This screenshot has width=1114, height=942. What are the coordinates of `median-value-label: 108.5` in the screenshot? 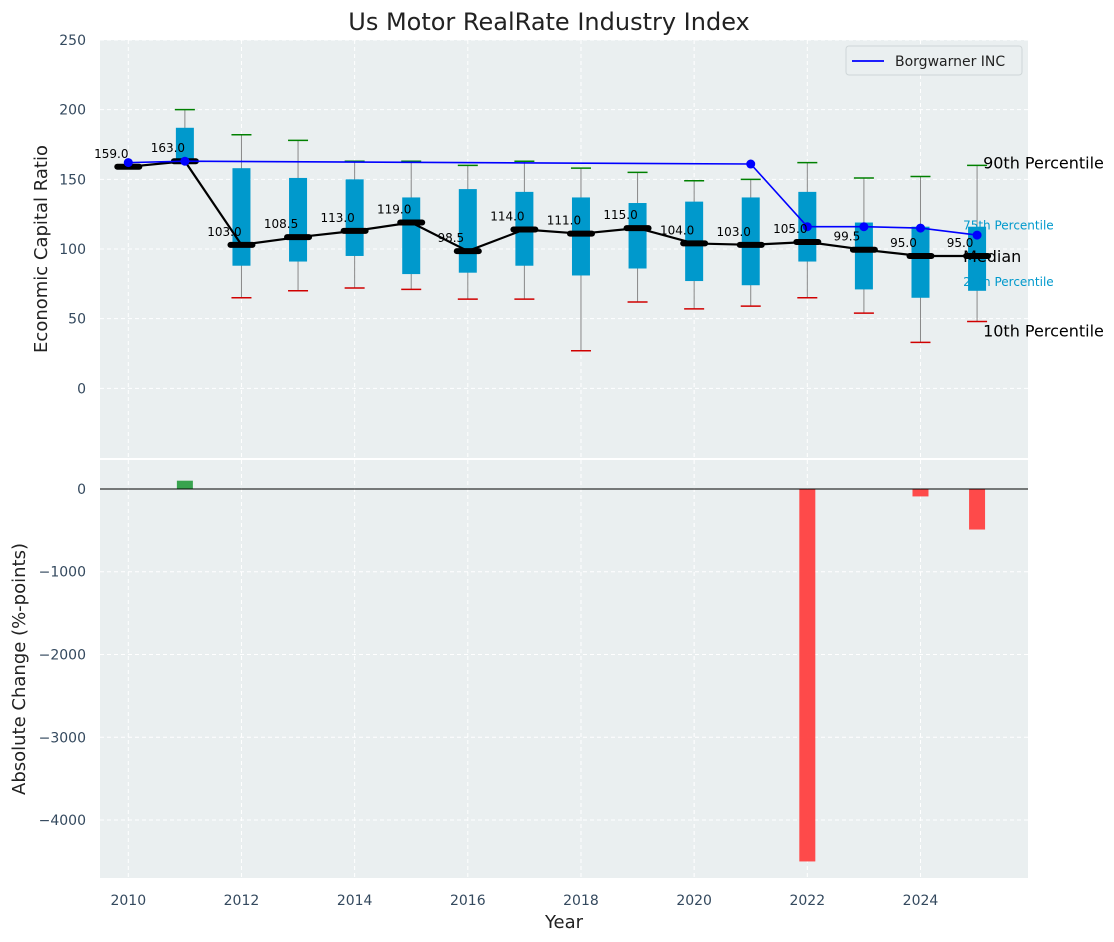 It's located at (281, 224).